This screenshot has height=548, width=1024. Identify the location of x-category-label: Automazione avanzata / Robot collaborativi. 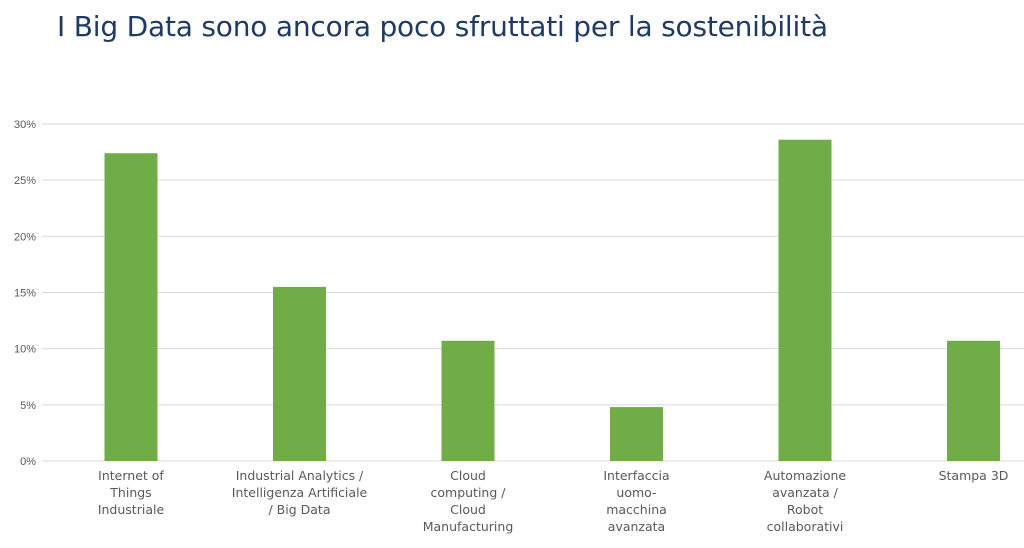
(805, 501).